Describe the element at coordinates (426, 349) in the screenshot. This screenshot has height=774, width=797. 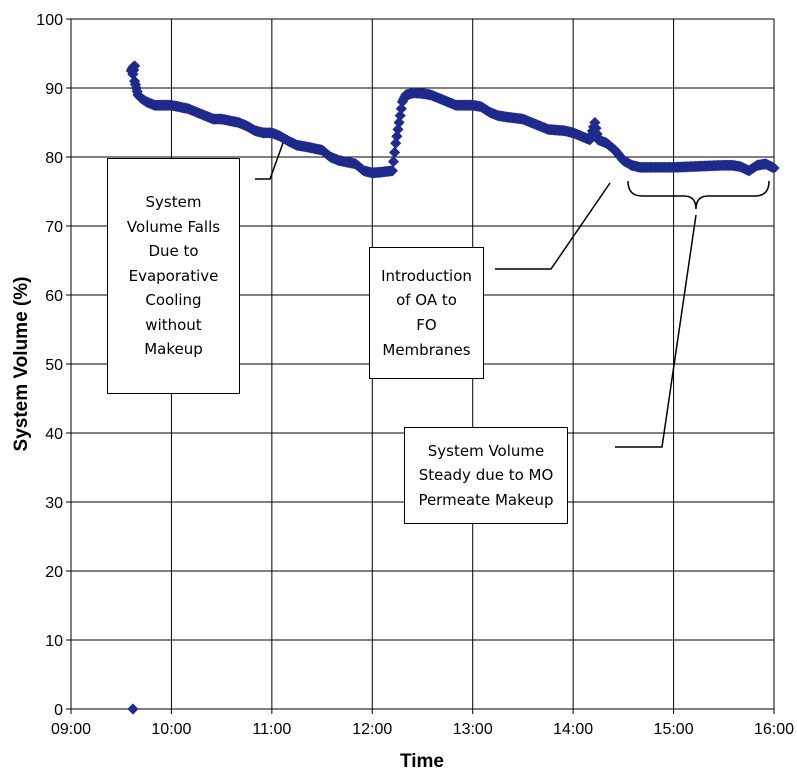
I see `annotation-line: Membranes` at that location.